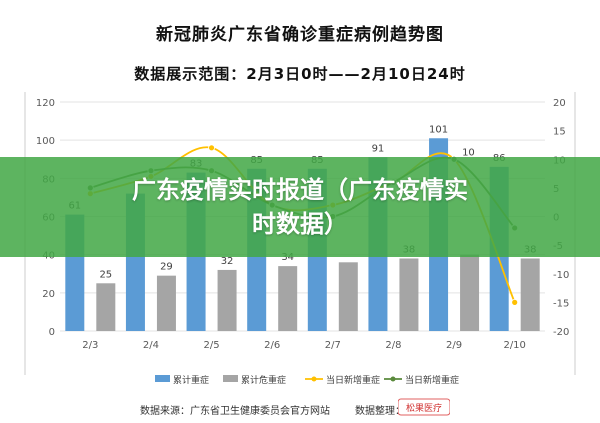 The width and height of the screenshot is (600, 423). What do you see at coordinates (454, 345) in the screenshot?
I see `x-tick-label: 2/9` at bounding box center [454, 345].